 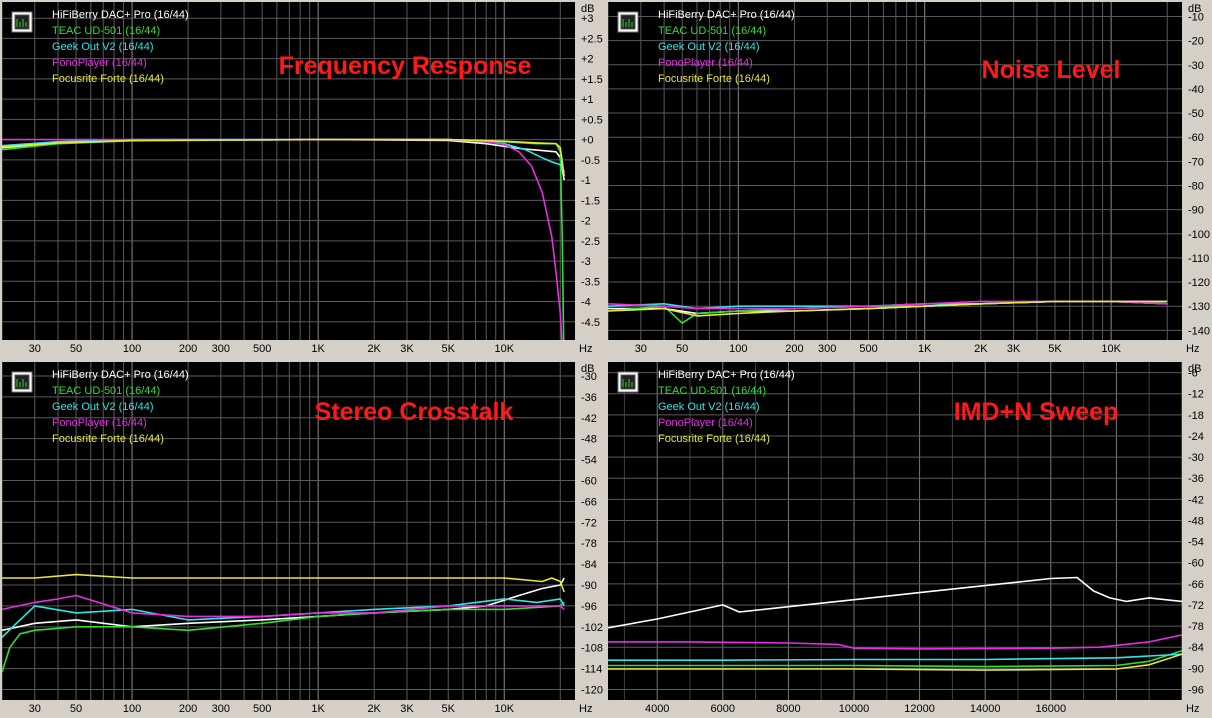 What do you see at coordinates (586, 303) in the screenshot?
I see `y-tick-label: -4` at bounding box center [586, 303].